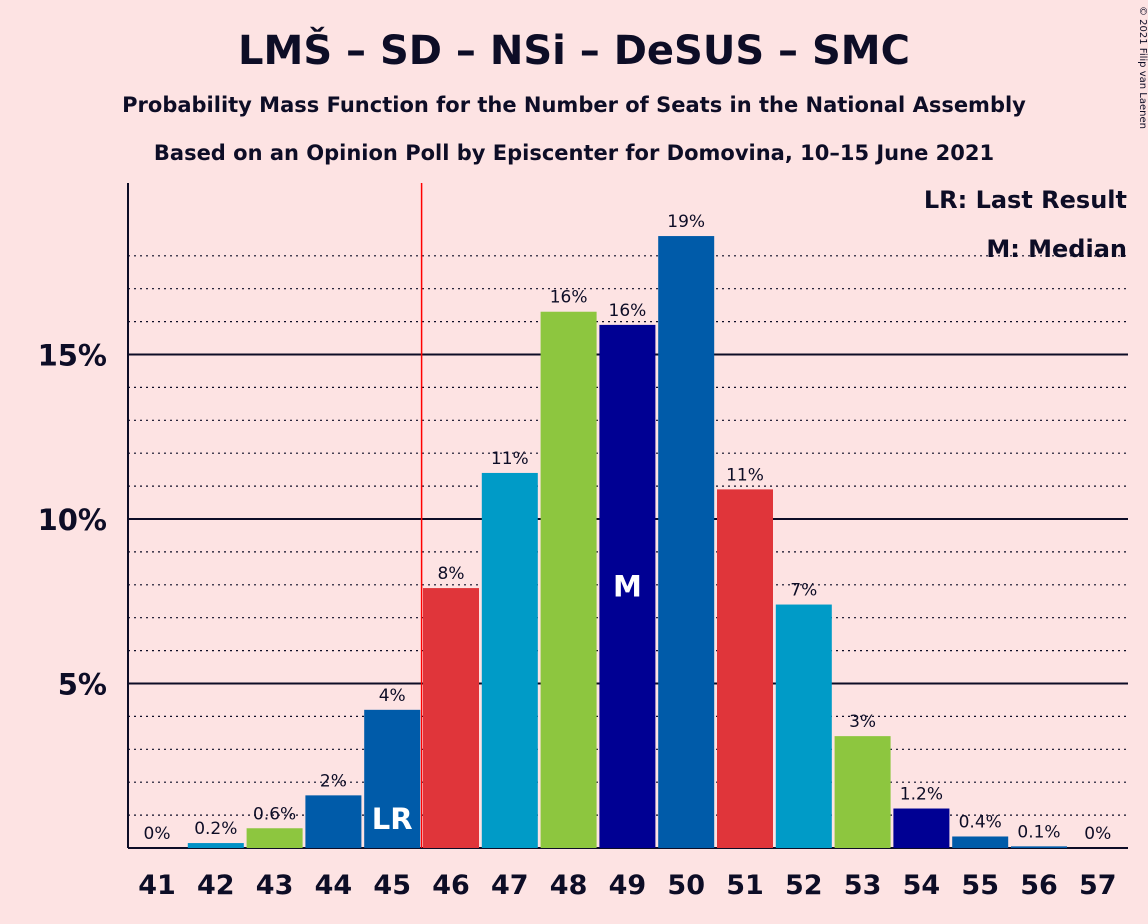 The height and width of the screenshot is (924, 1148). Describe the element at coordinates (215, 829) in the screenshot. I see `data-label-seat-42: 0.2%` at that location.